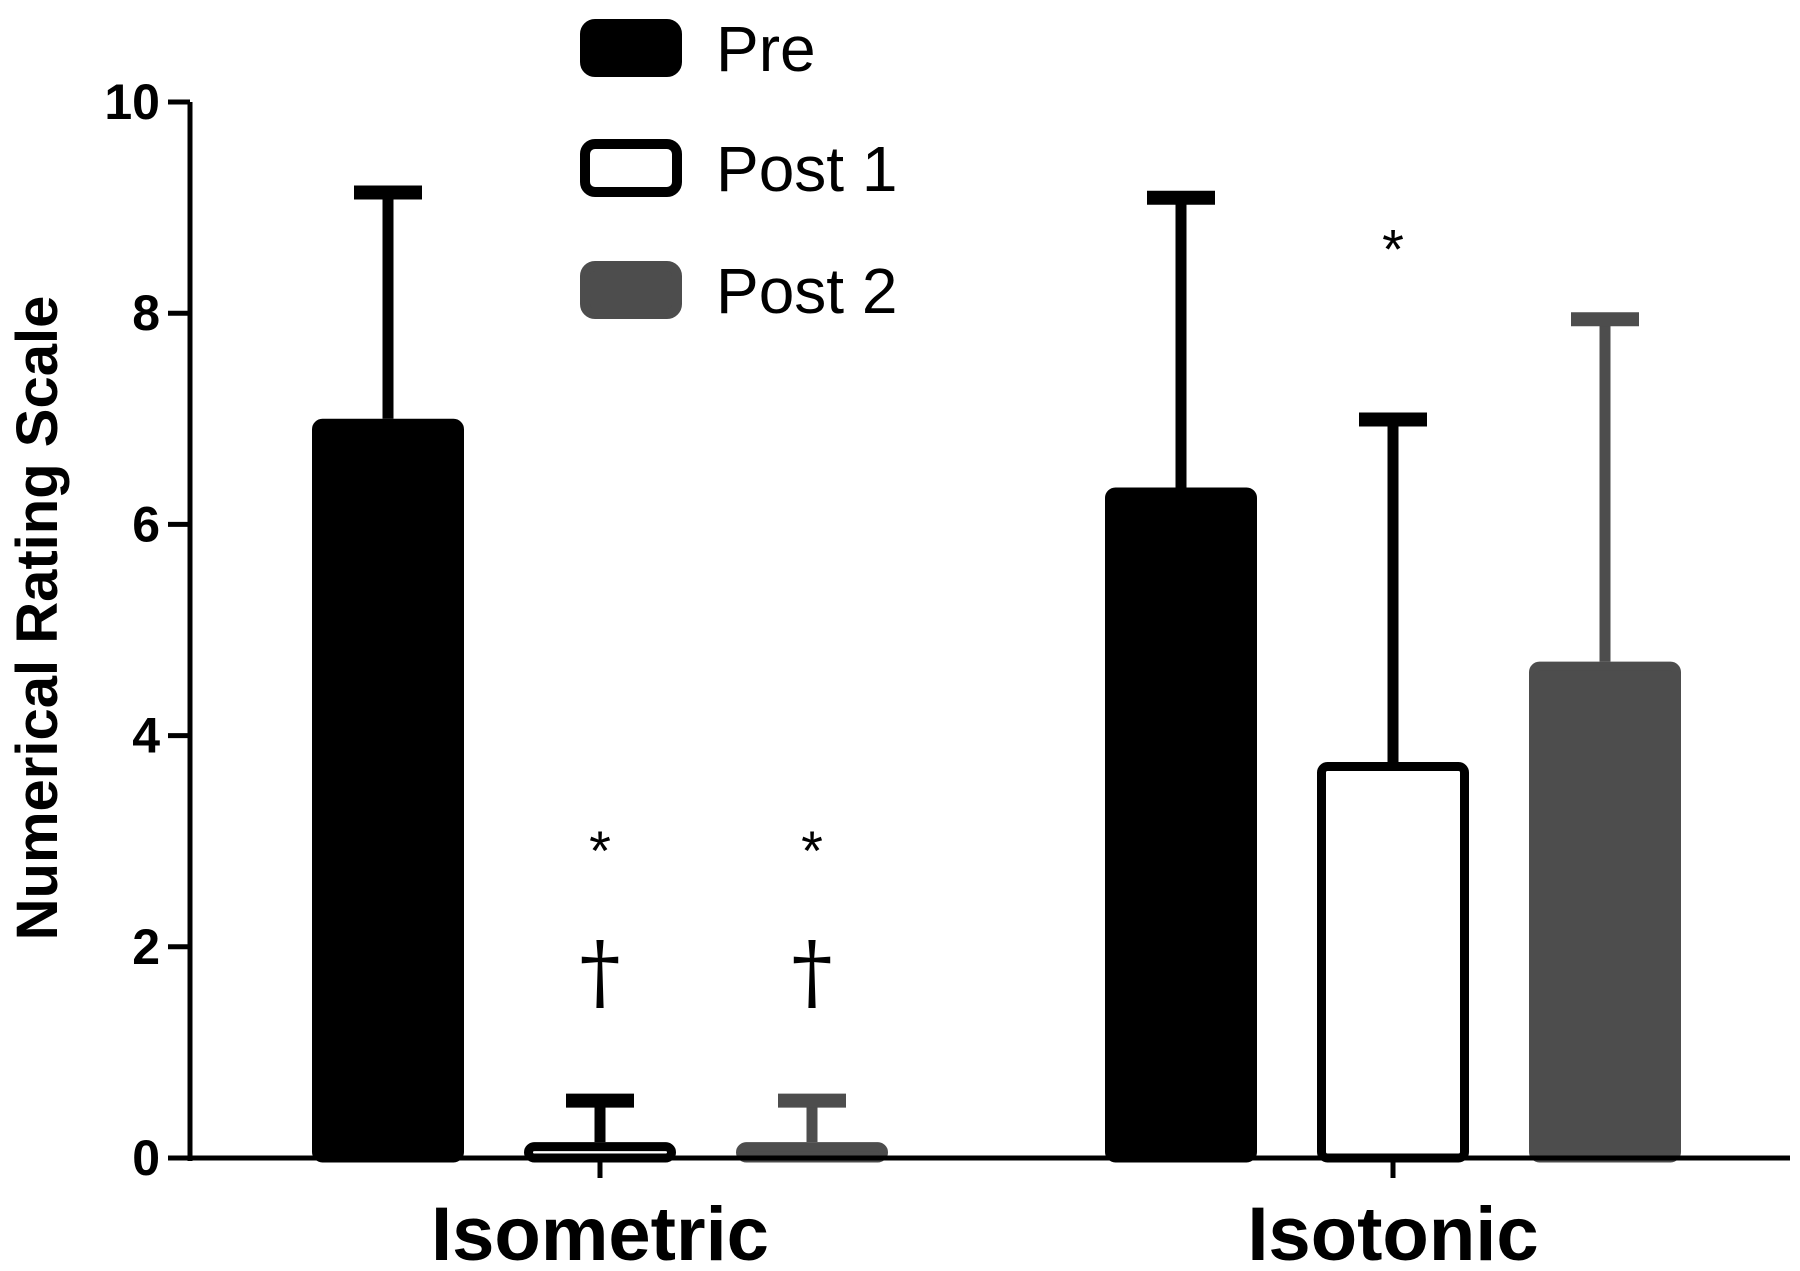 The width and height of the screenshot is (1800, 1271). I want to click on y-axis-label: Numerical Rating Scale, so click(37, 618).